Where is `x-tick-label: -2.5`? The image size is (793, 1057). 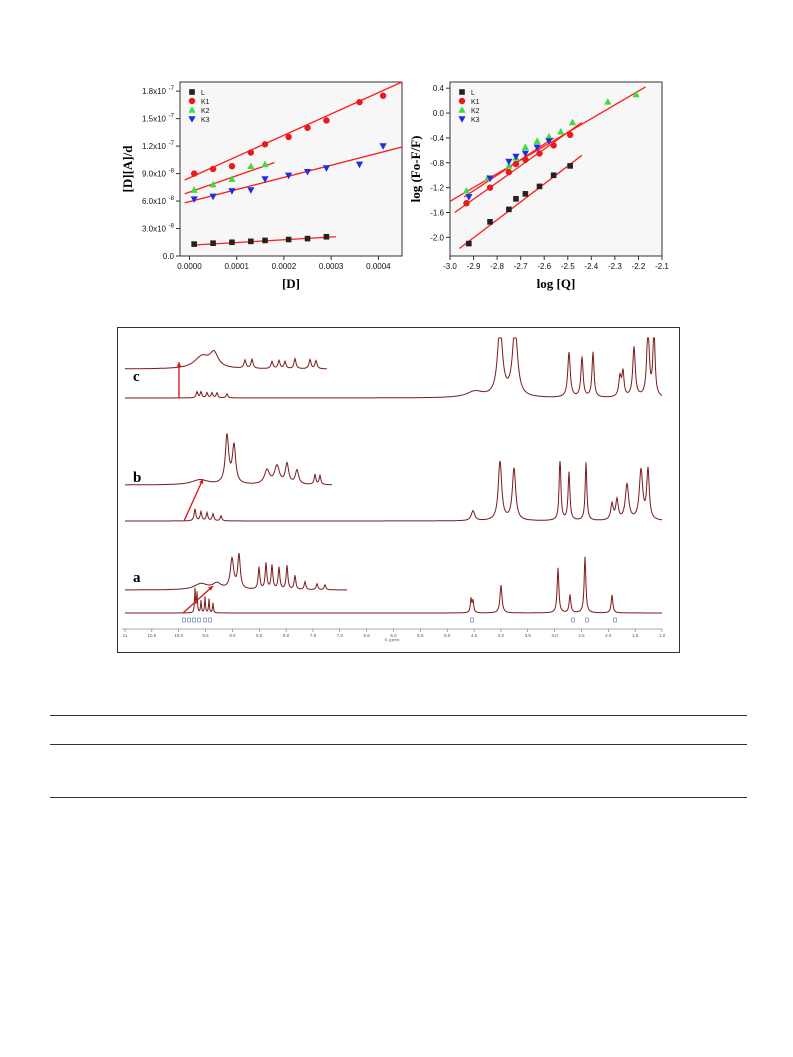
x-tick-label: -2.5 is located at coordinates (568, 266).